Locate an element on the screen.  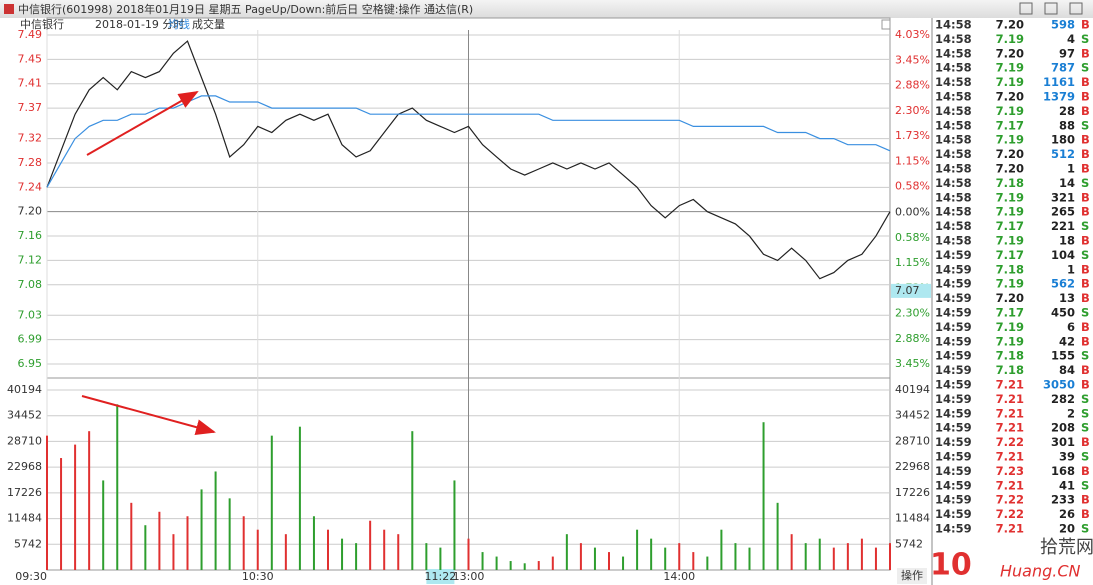
trade-volume: 598 is located at coordinates (1063, 25).